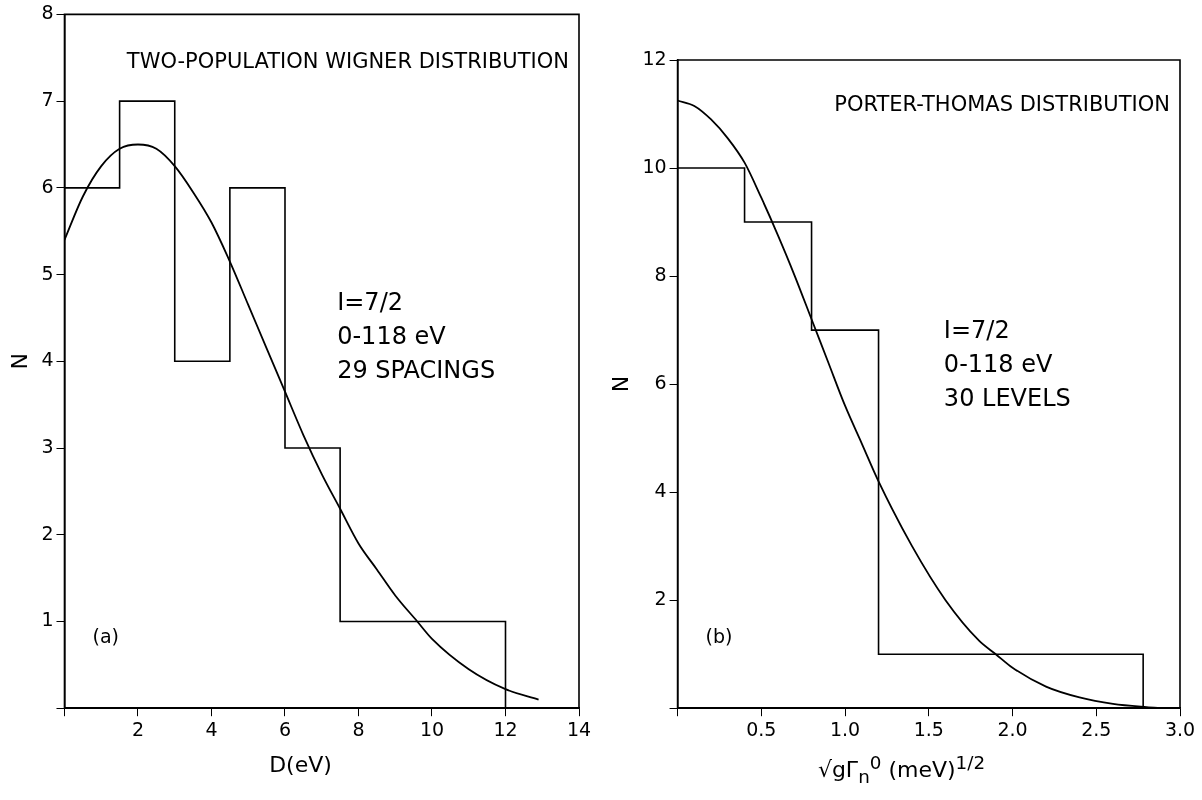  What do you see at coordinates (416, 370) in the screenshot?
I see `annotation: 29 SPACINGS` at bounding box center [416, 370].